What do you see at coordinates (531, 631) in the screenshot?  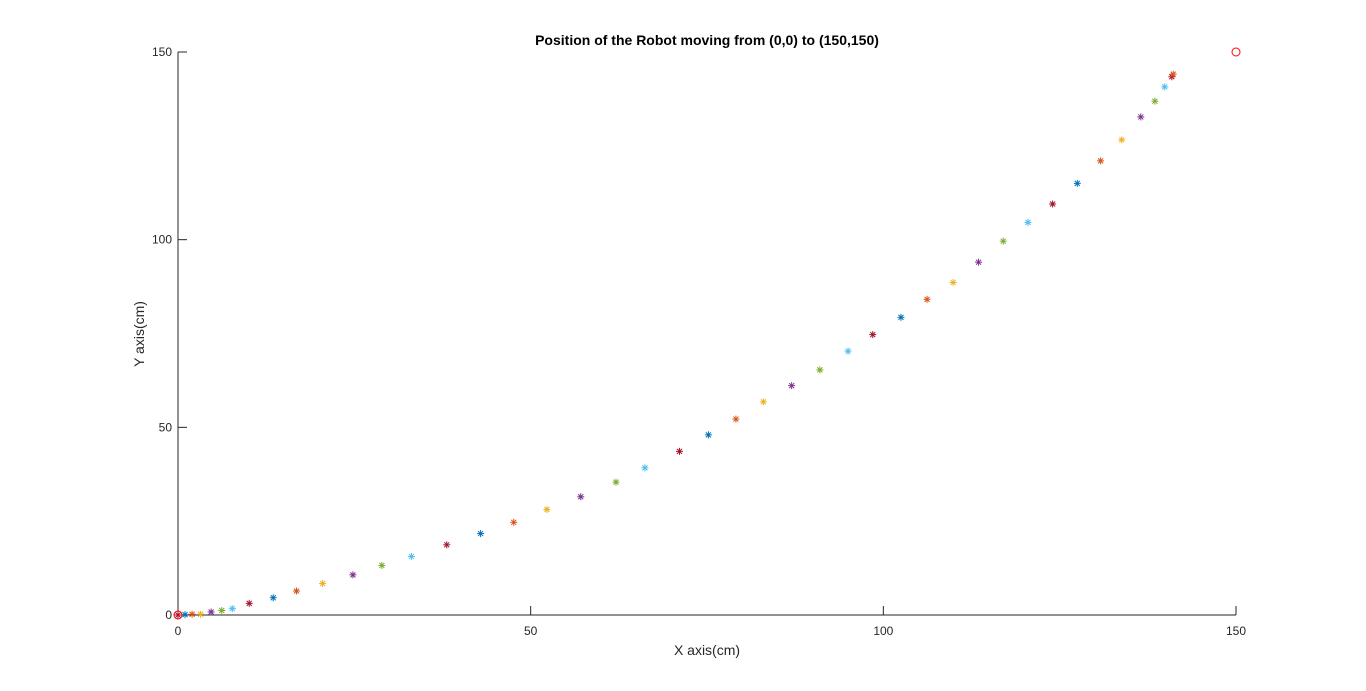 I see `x-tick-label: 50` at bounding box center [531, 631].